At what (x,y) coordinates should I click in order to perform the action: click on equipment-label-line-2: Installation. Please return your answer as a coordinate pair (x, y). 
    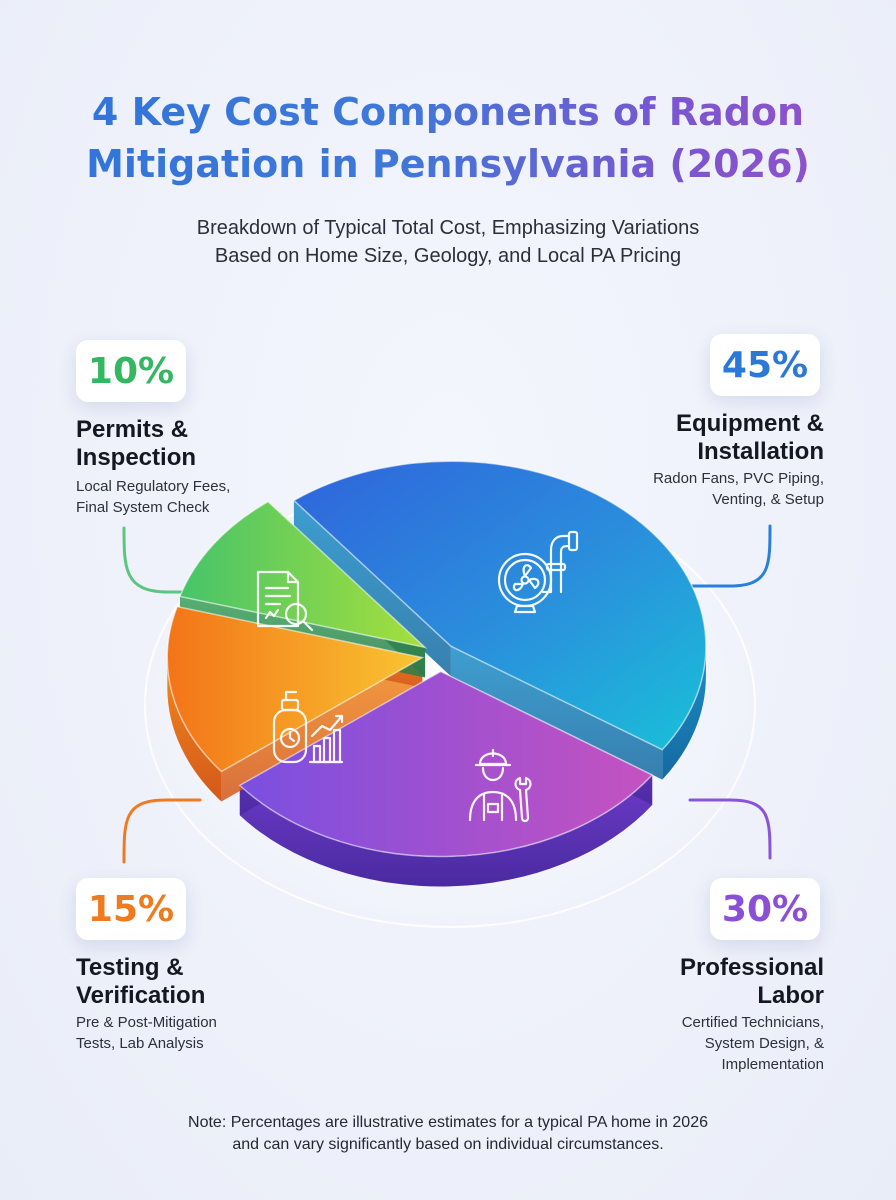
    Looking at the image, I should click on (760, 451).